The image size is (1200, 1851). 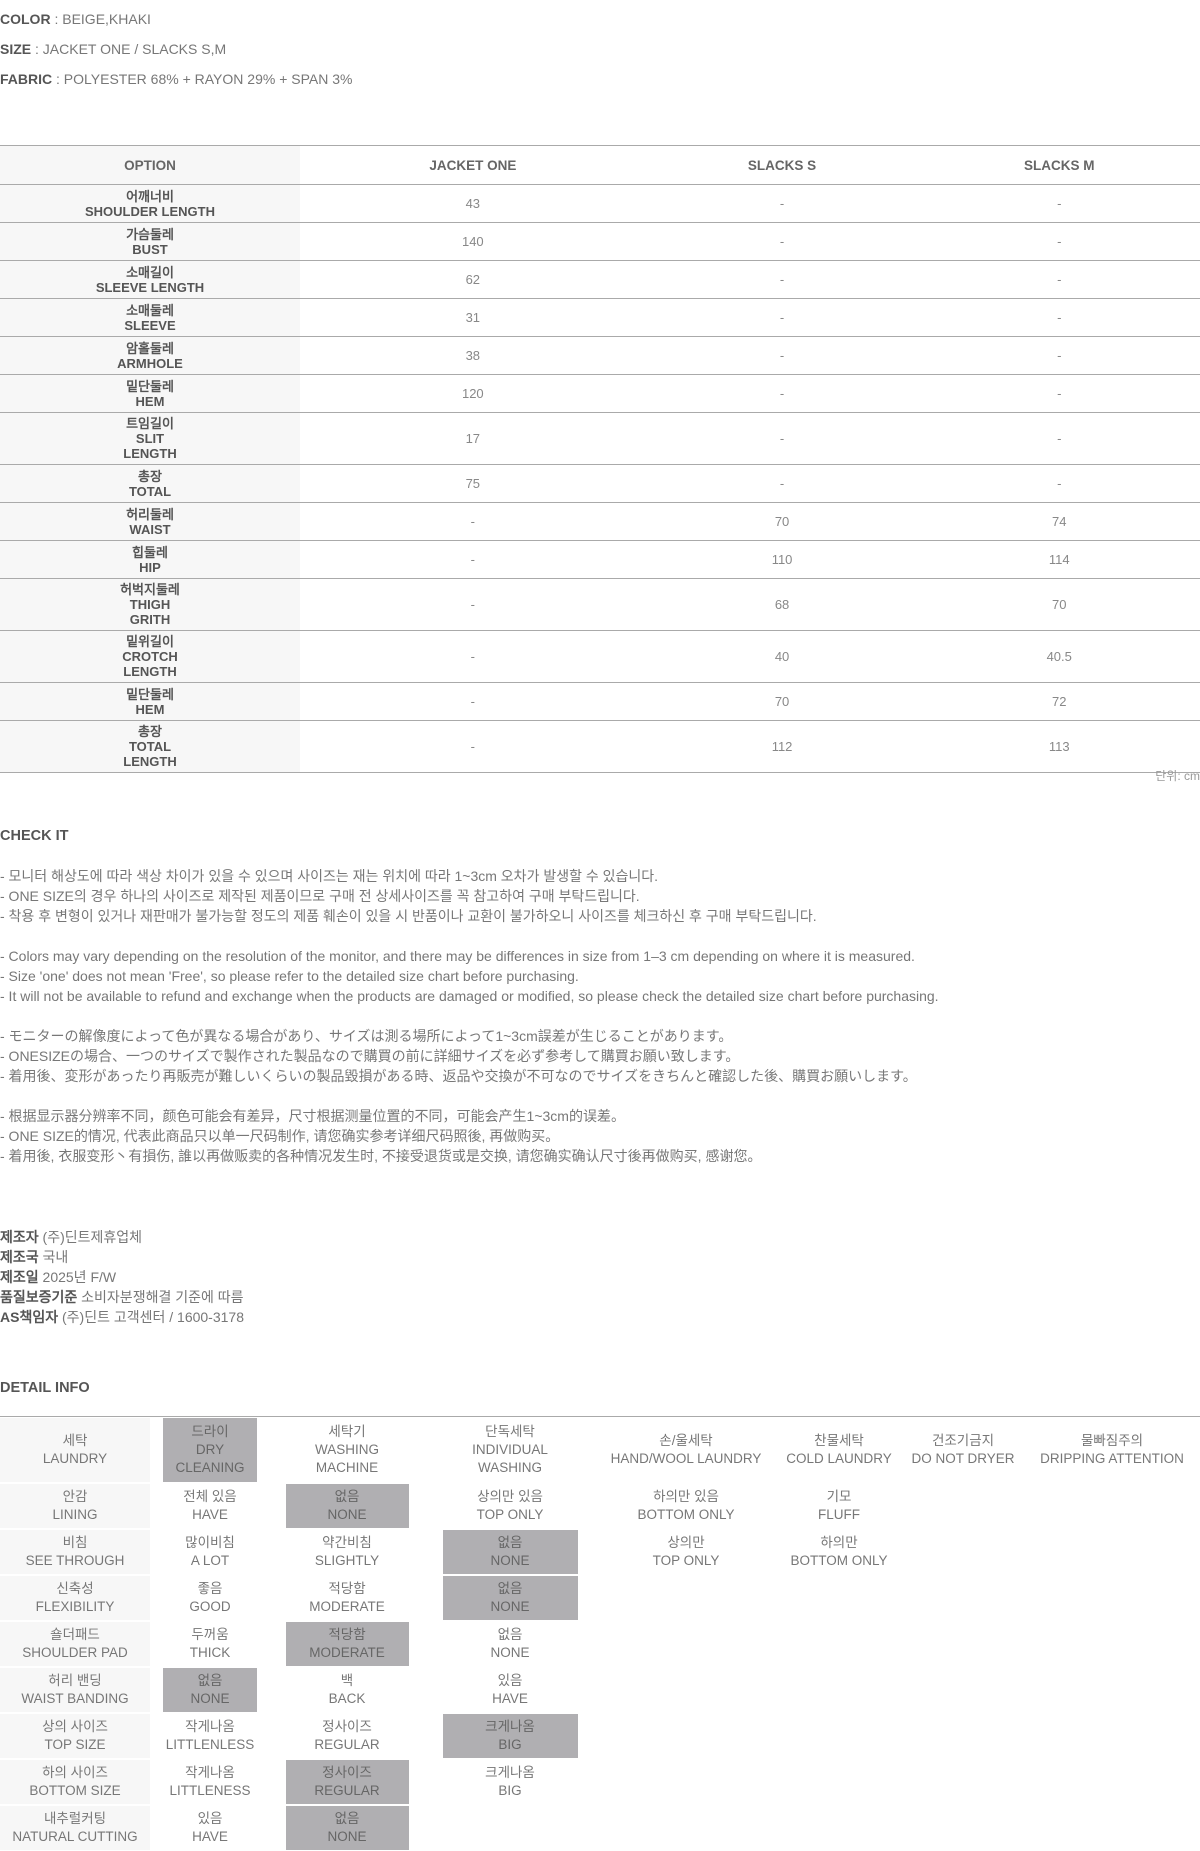 I want to click on label-en: TOTAL, so click(x=150, y=491).